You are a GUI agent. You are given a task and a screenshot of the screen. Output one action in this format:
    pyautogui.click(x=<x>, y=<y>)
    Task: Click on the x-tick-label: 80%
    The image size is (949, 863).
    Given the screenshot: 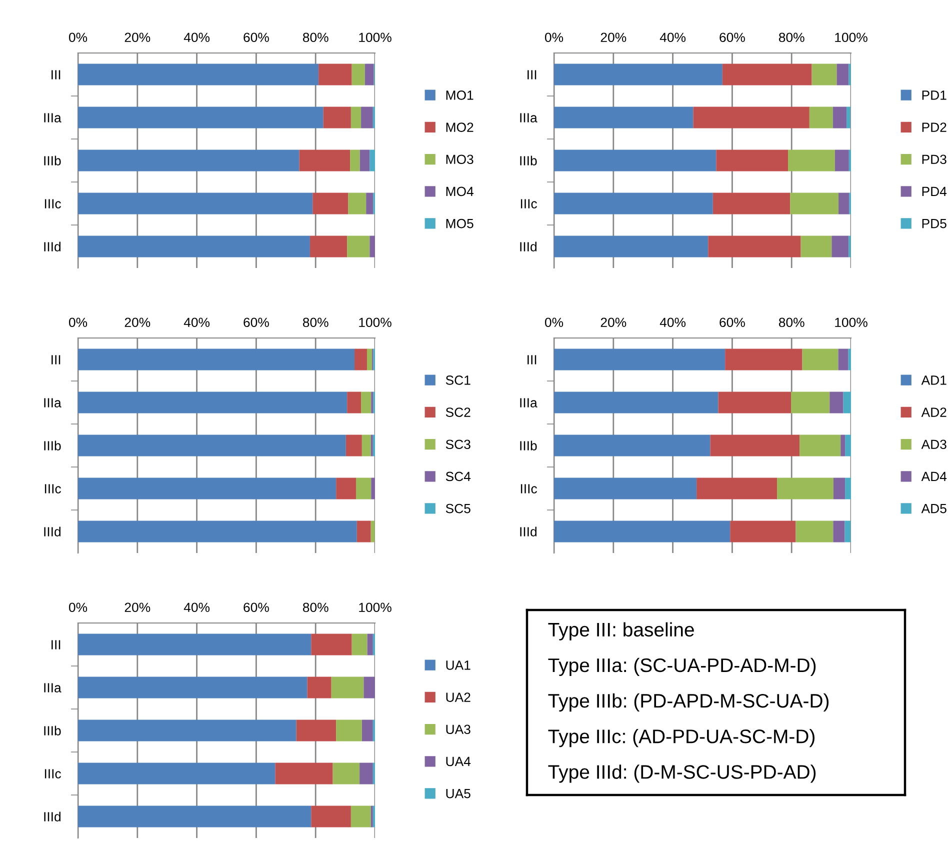 What is the action you would take?
    pyautogui.click(x=791, y=37)
    